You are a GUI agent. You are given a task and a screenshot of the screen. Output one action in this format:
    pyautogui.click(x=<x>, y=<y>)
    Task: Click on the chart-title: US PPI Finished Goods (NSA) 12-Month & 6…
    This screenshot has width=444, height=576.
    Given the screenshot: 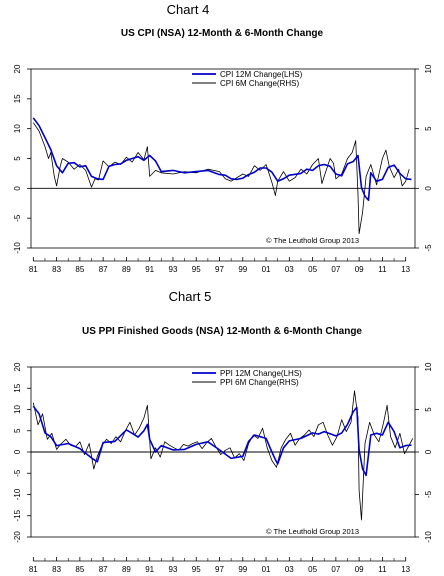 What is the action you would take?
    pyautogui.click(x=222, y=331)
    